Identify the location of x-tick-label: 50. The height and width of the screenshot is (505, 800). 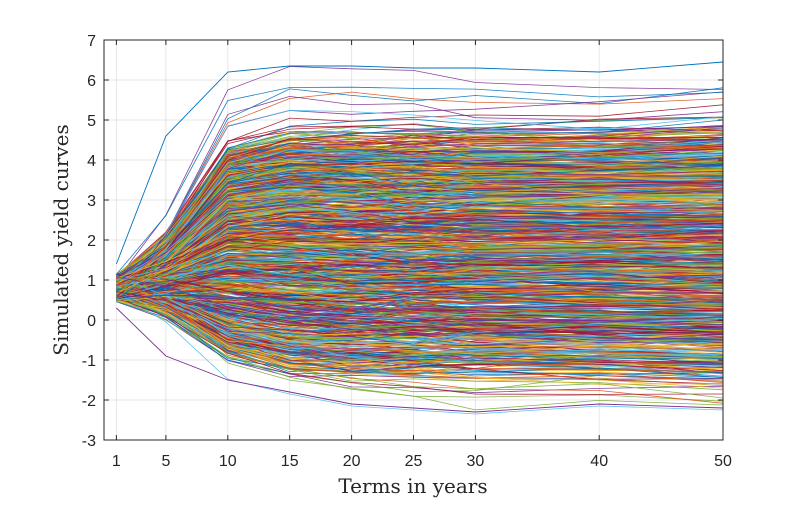
(723, 461).